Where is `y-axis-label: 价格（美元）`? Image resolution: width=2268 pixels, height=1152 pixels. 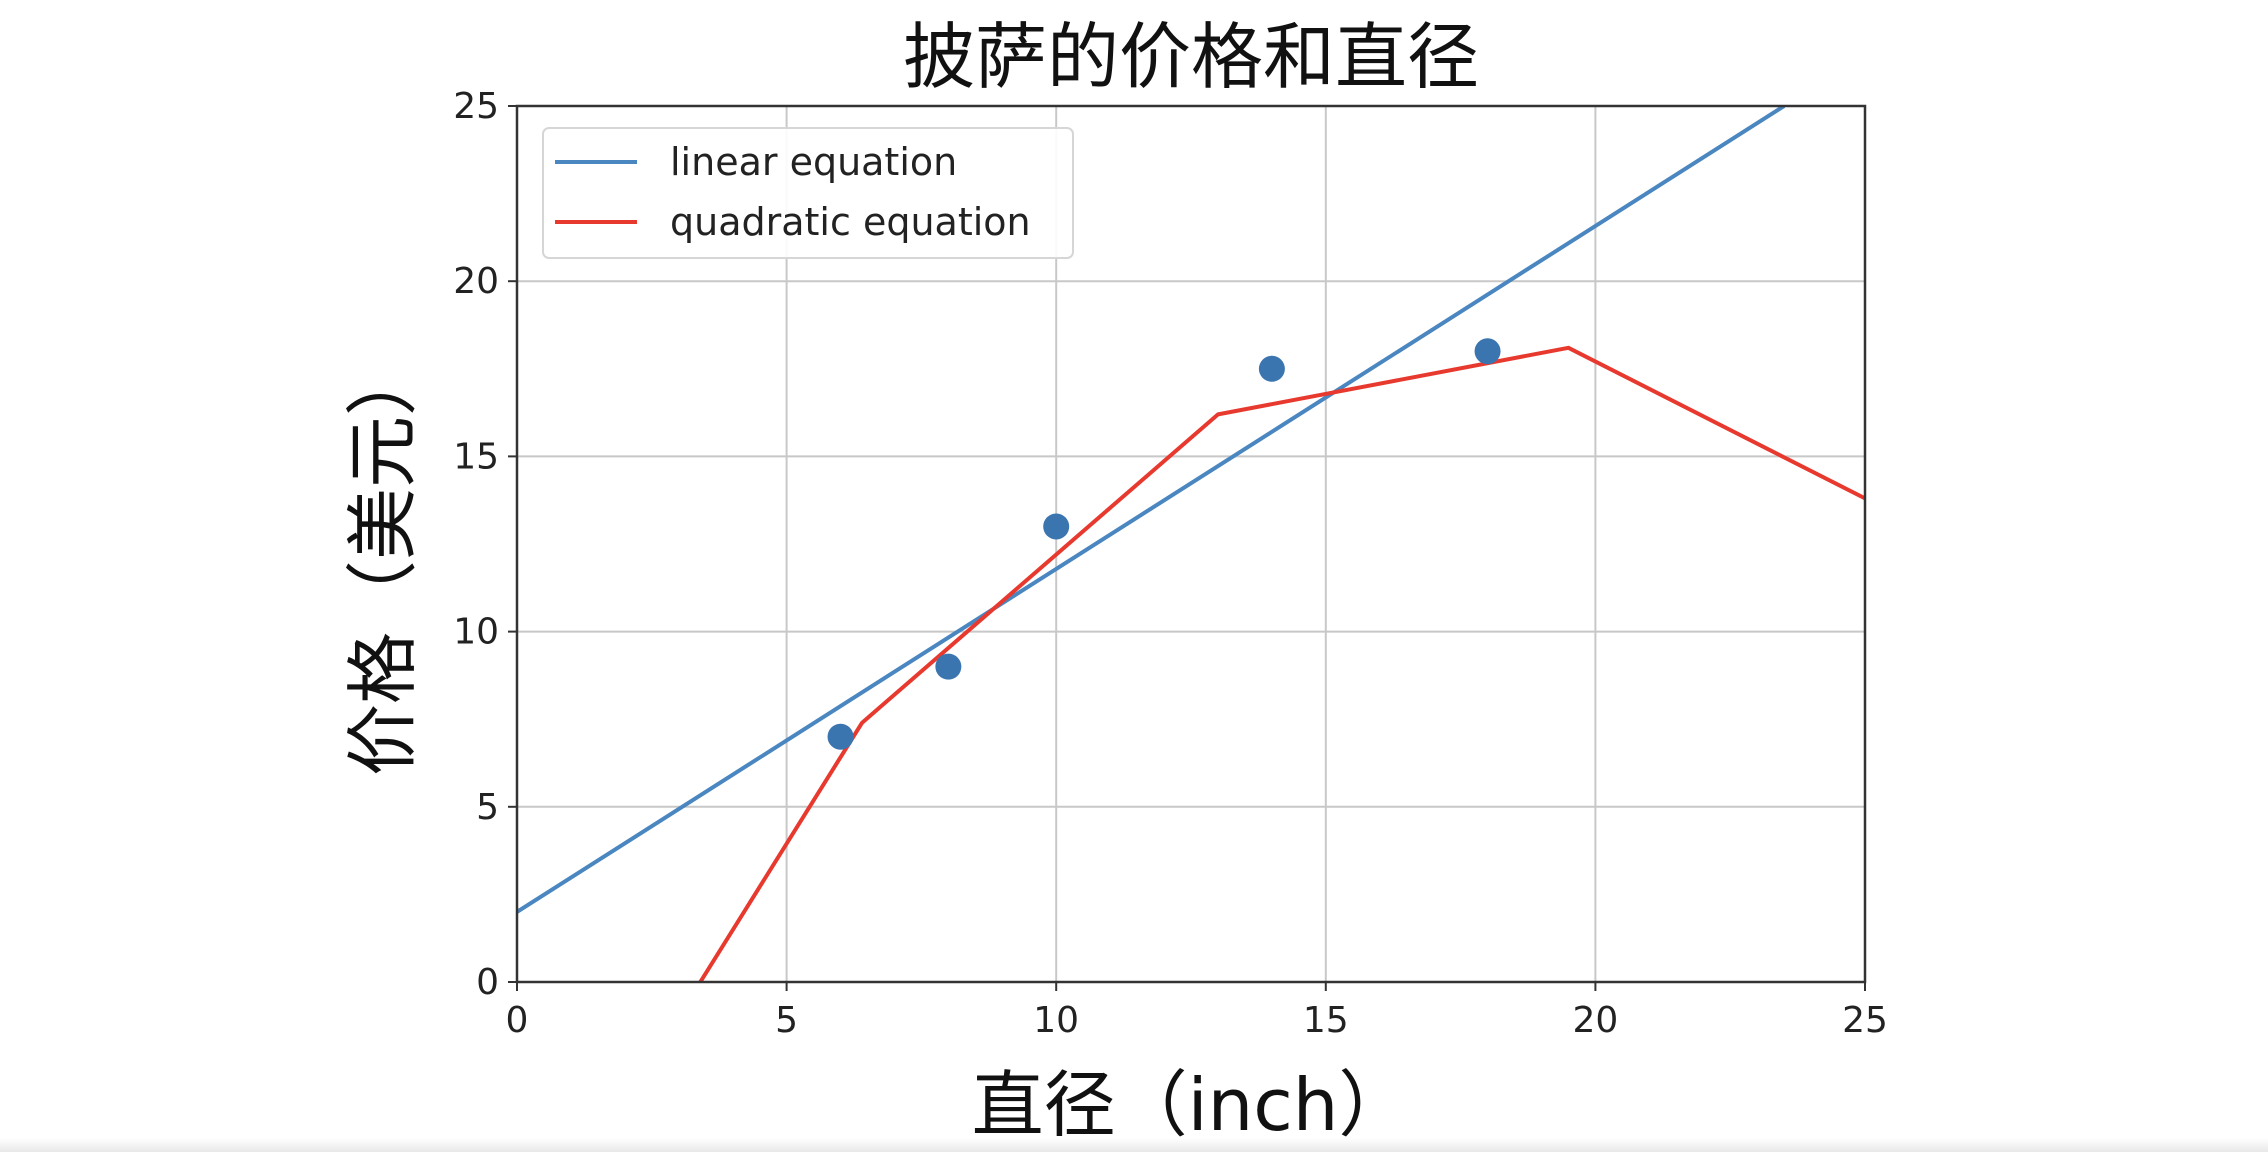 y-axis-label: 价格（美元） is located at coordinates (383, 560).